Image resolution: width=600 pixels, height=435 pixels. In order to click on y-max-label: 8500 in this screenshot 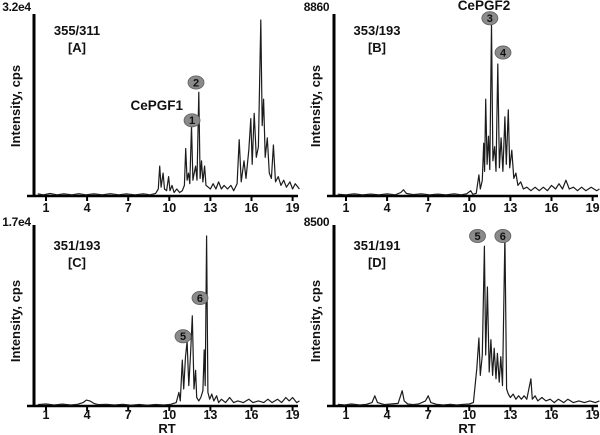, I will do `click(316, 222)`.